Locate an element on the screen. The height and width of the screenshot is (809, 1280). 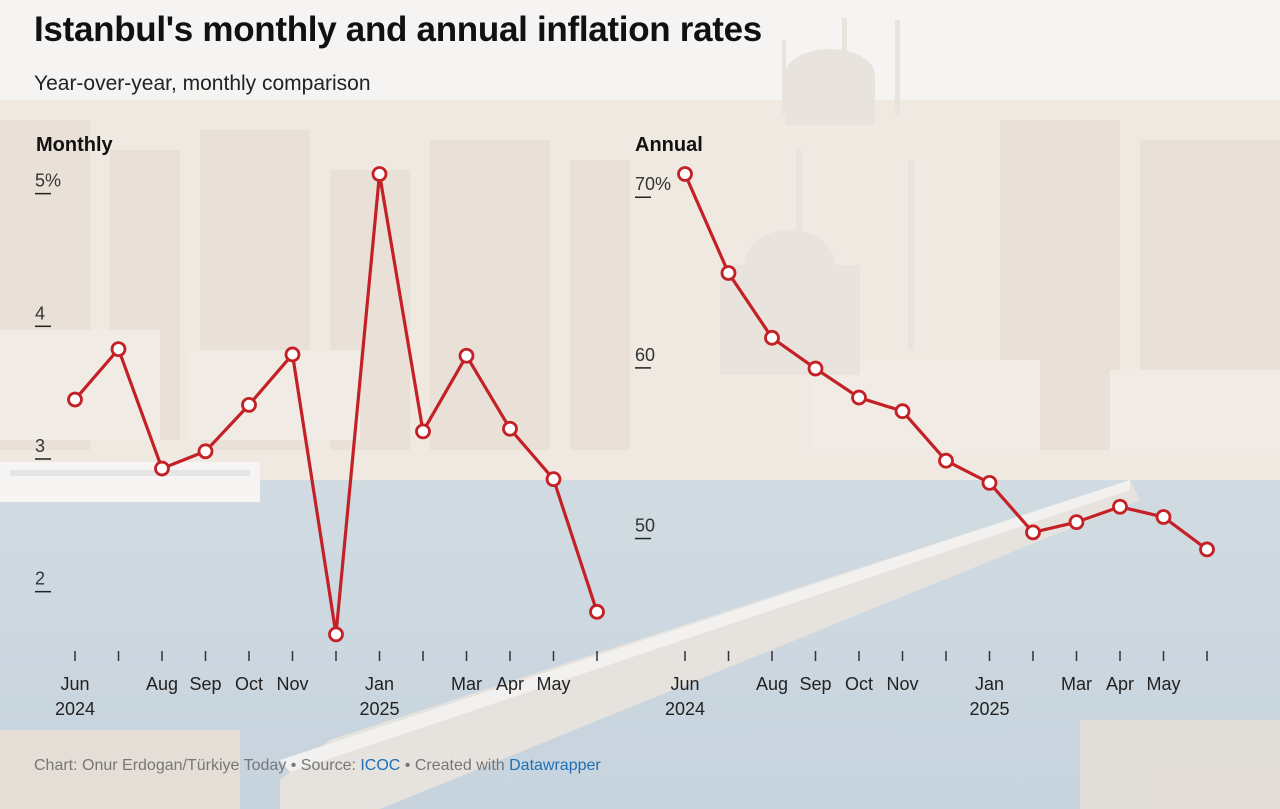
datawrapper-link: Datawrapper is located at coordinates (555, 765).